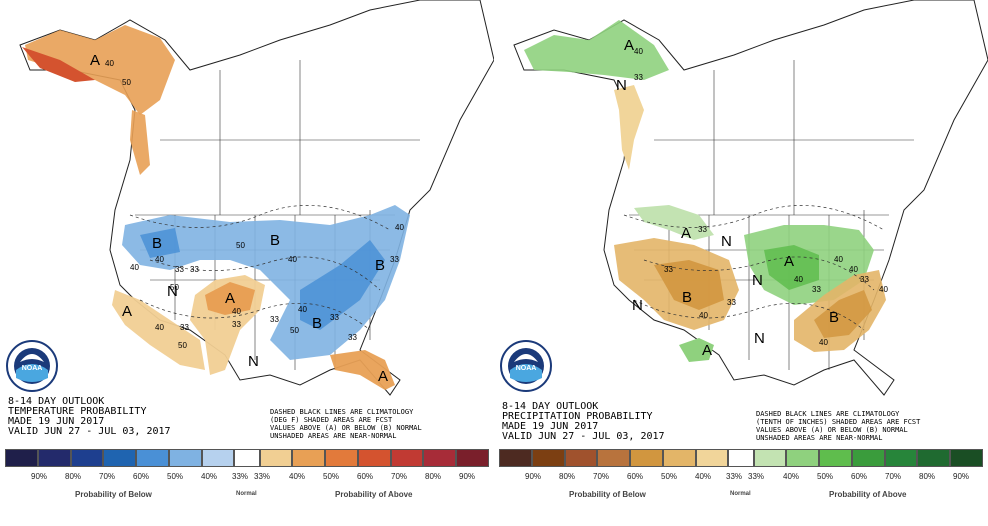 The image size is (988, 526). I want to click on legend-label: 50%, so click(669, 476).